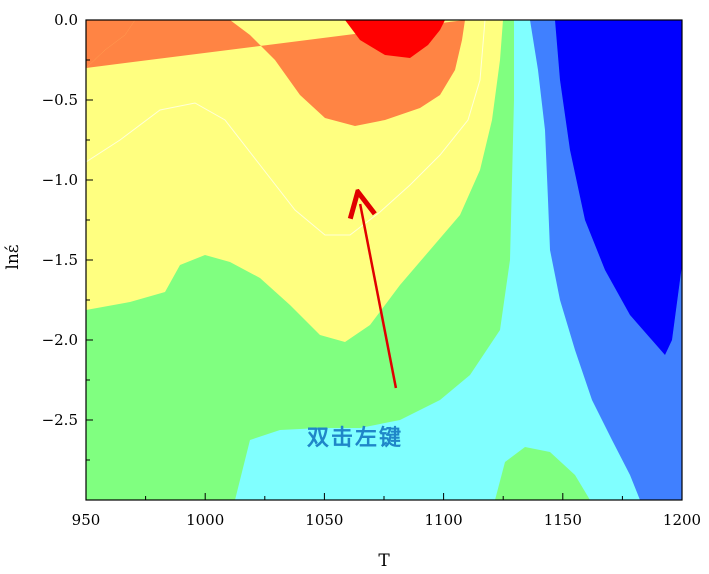 This screenshot has width=709, height=574. Describe the element at coordinates (205, 520) in the screenshot. I see `x-tick-label: 1000` at that location.